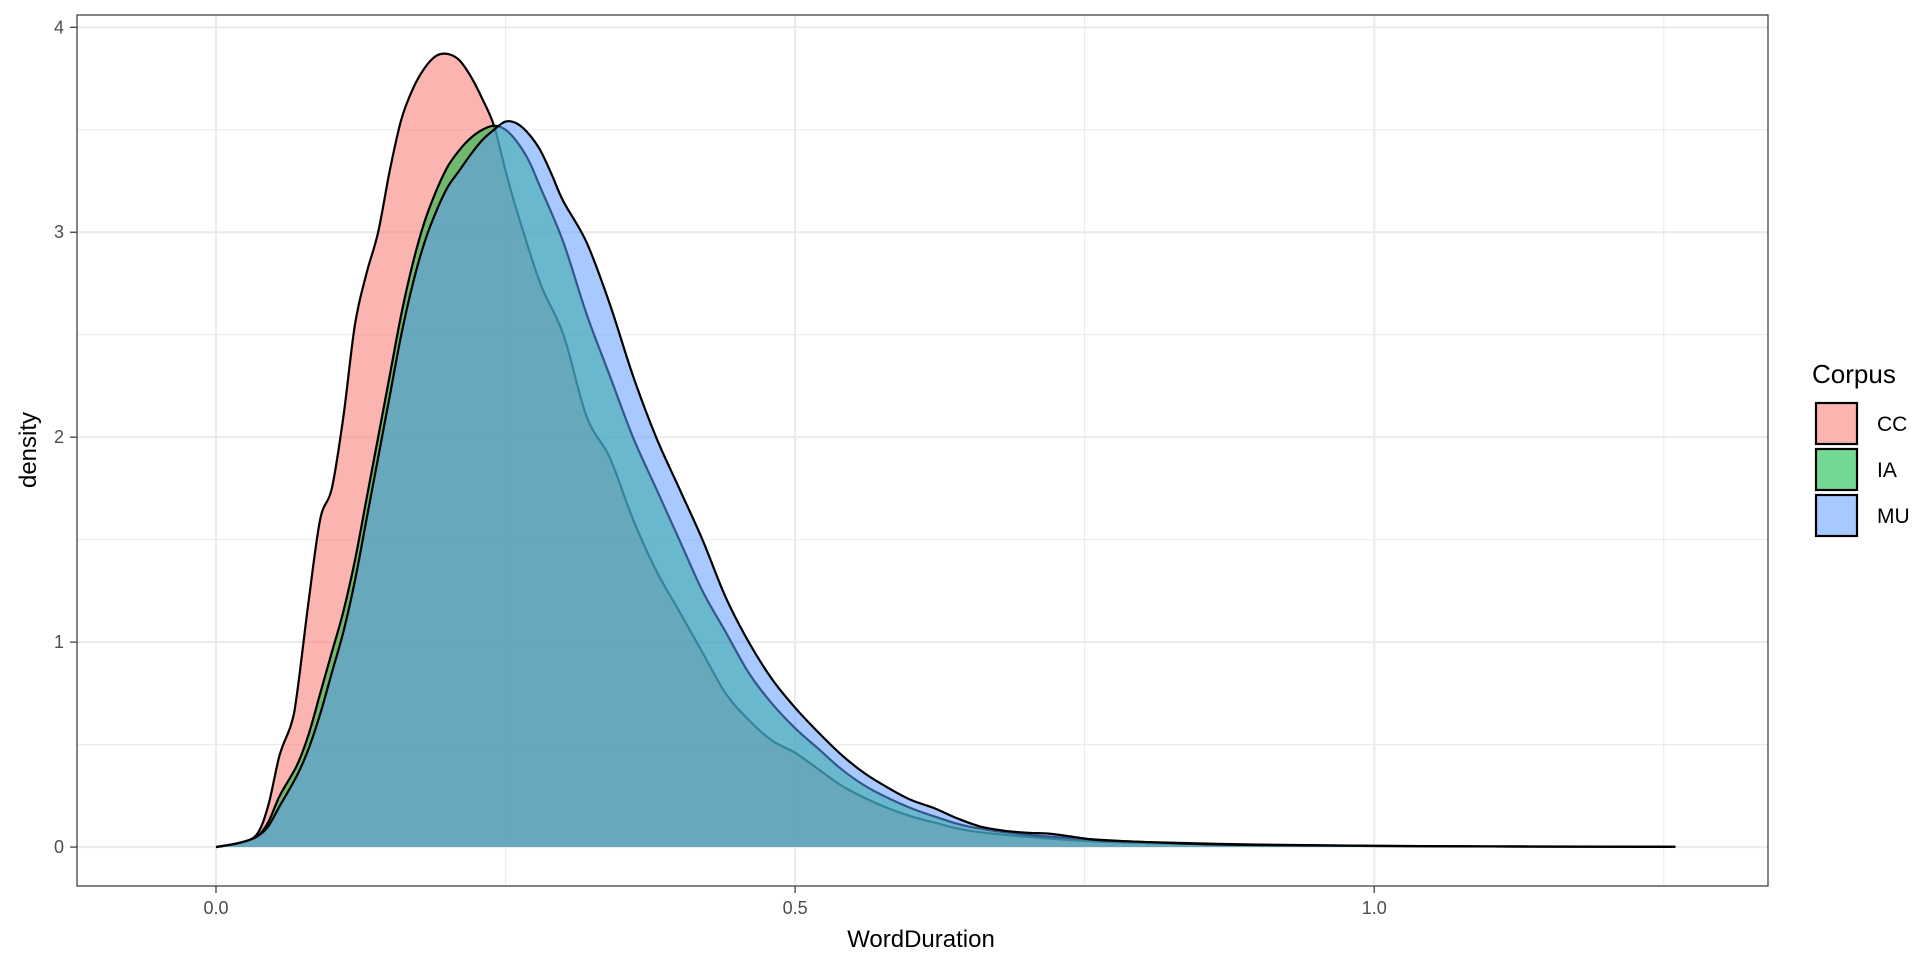 This screenshot has height=960, width=1920. Describe the element at coordinates (59, 642) in the screenshot. I see `y-tick-label: 1` at that location.